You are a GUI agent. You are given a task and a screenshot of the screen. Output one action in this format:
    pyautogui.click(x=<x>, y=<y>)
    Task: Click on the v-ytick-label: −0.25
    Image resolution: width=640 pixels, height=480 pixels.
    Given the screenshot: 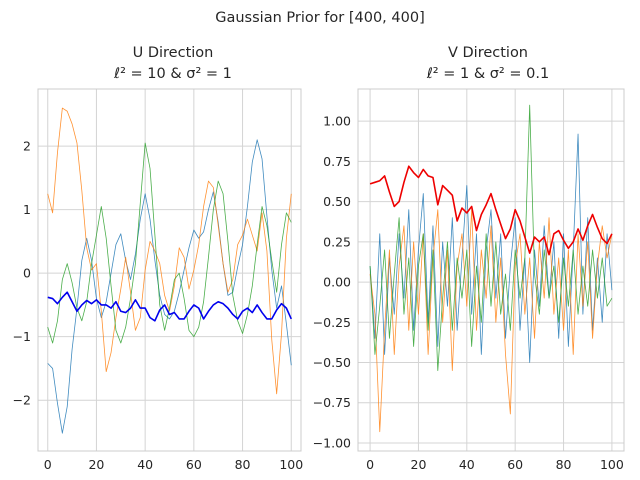 What is the action you would take?
    pyautogui.click(x=332, y=322)
    